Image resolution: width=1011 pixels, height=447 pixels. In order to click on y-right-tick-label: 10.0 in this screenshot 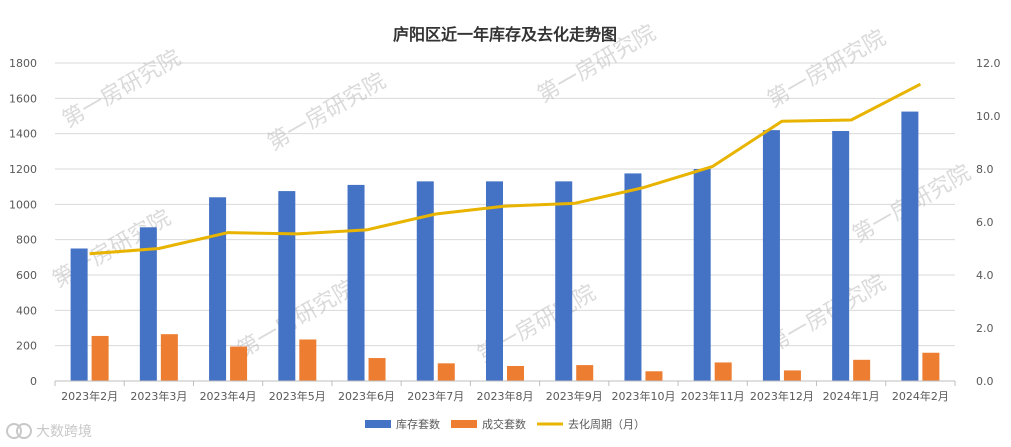, I will do `click(988, 116)`.